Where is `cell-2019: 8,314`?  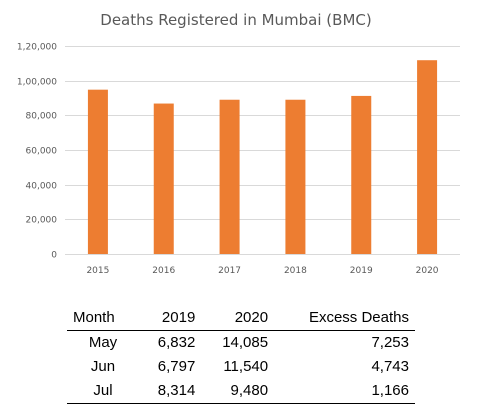
cell-2019: 8,314 is located at coordinates (170, 391).